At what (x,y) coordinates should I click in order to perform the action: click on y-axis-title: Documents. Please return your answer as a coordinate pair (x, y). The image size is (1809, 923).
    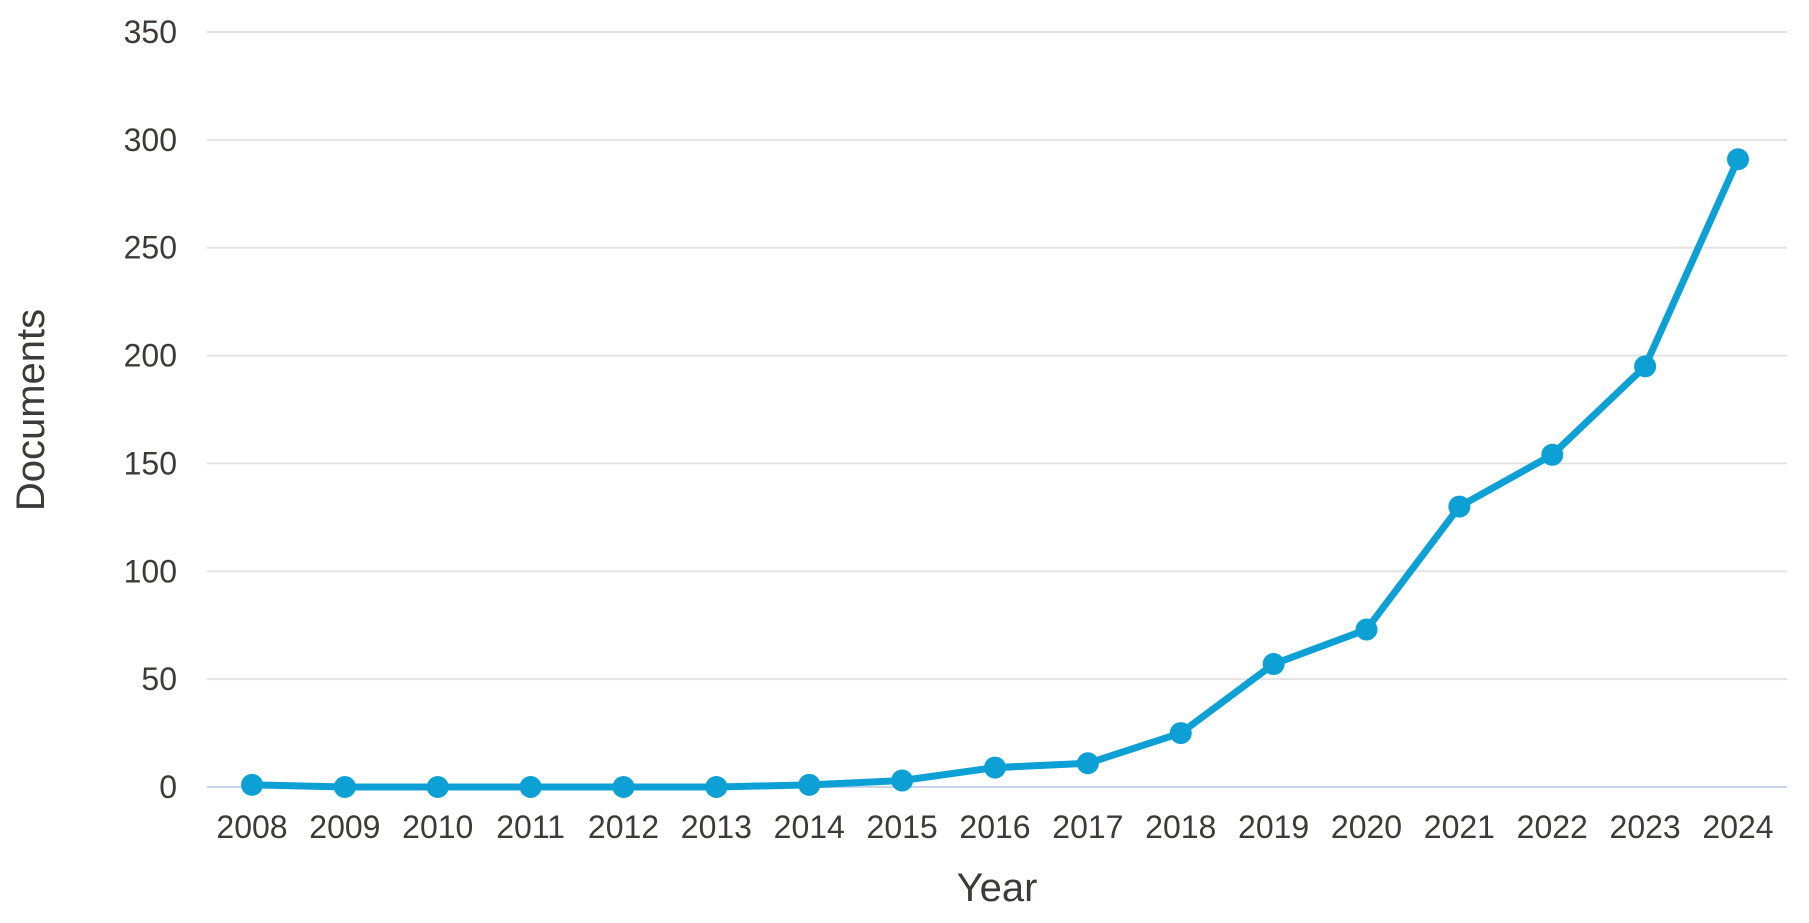
    Looking at the image, I should click on (31, 410).